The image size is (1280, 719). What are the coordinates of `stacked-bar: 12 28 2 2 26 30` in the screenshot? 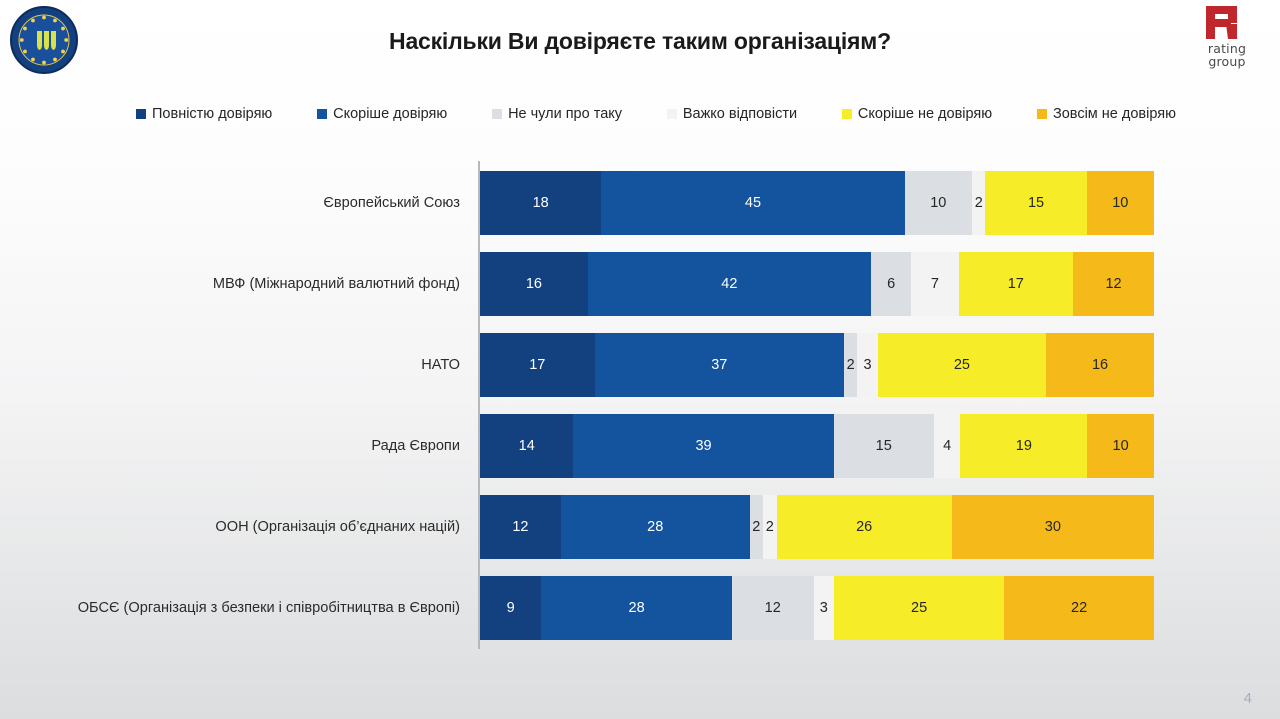 It's located at (817, 527).